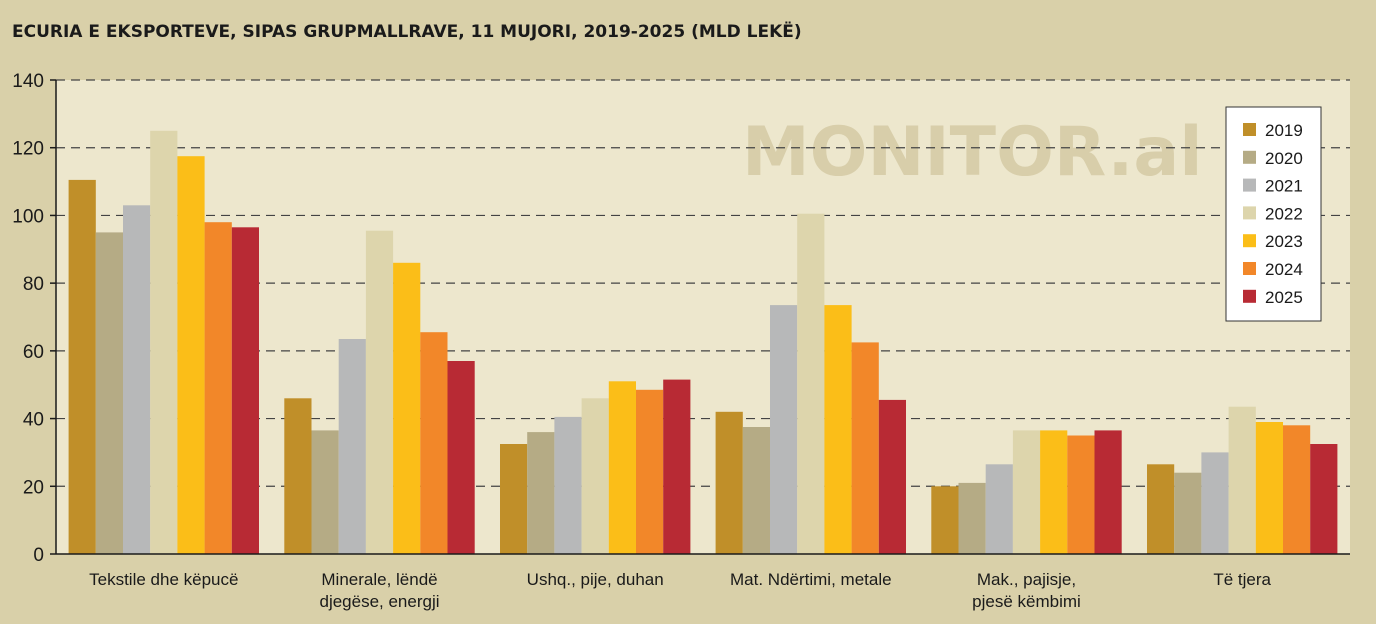 The width and height of the screenshot is (1376, 624). I want to click on legend-label-2020: 2020, so click(1284, 158).